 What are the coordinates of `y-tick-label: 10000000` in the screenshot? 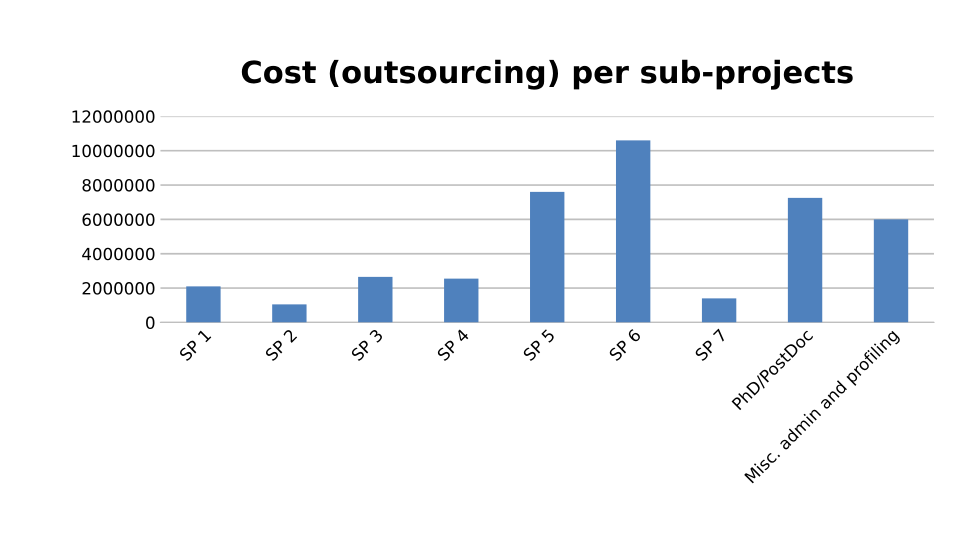 It's located at (113, 151).